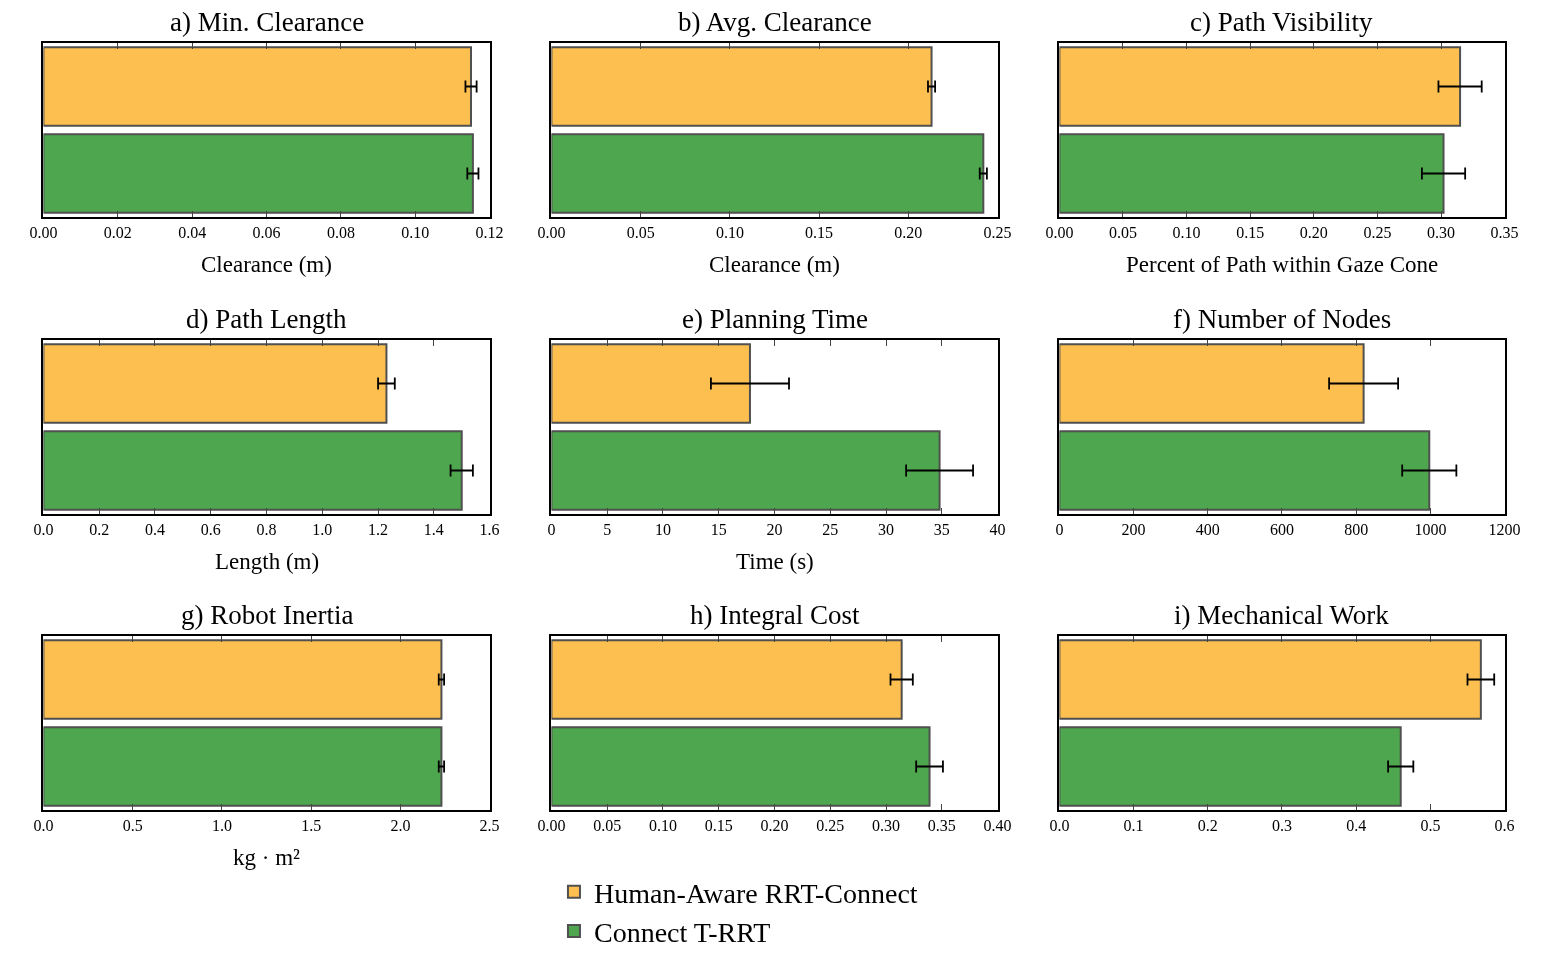 The height and width of the screenshot is (956, 1551). What do you see at coordinates (1430, 529) in the screenshot?
I see `x-tick-label: 1000` at bounding box center [1430, 529].